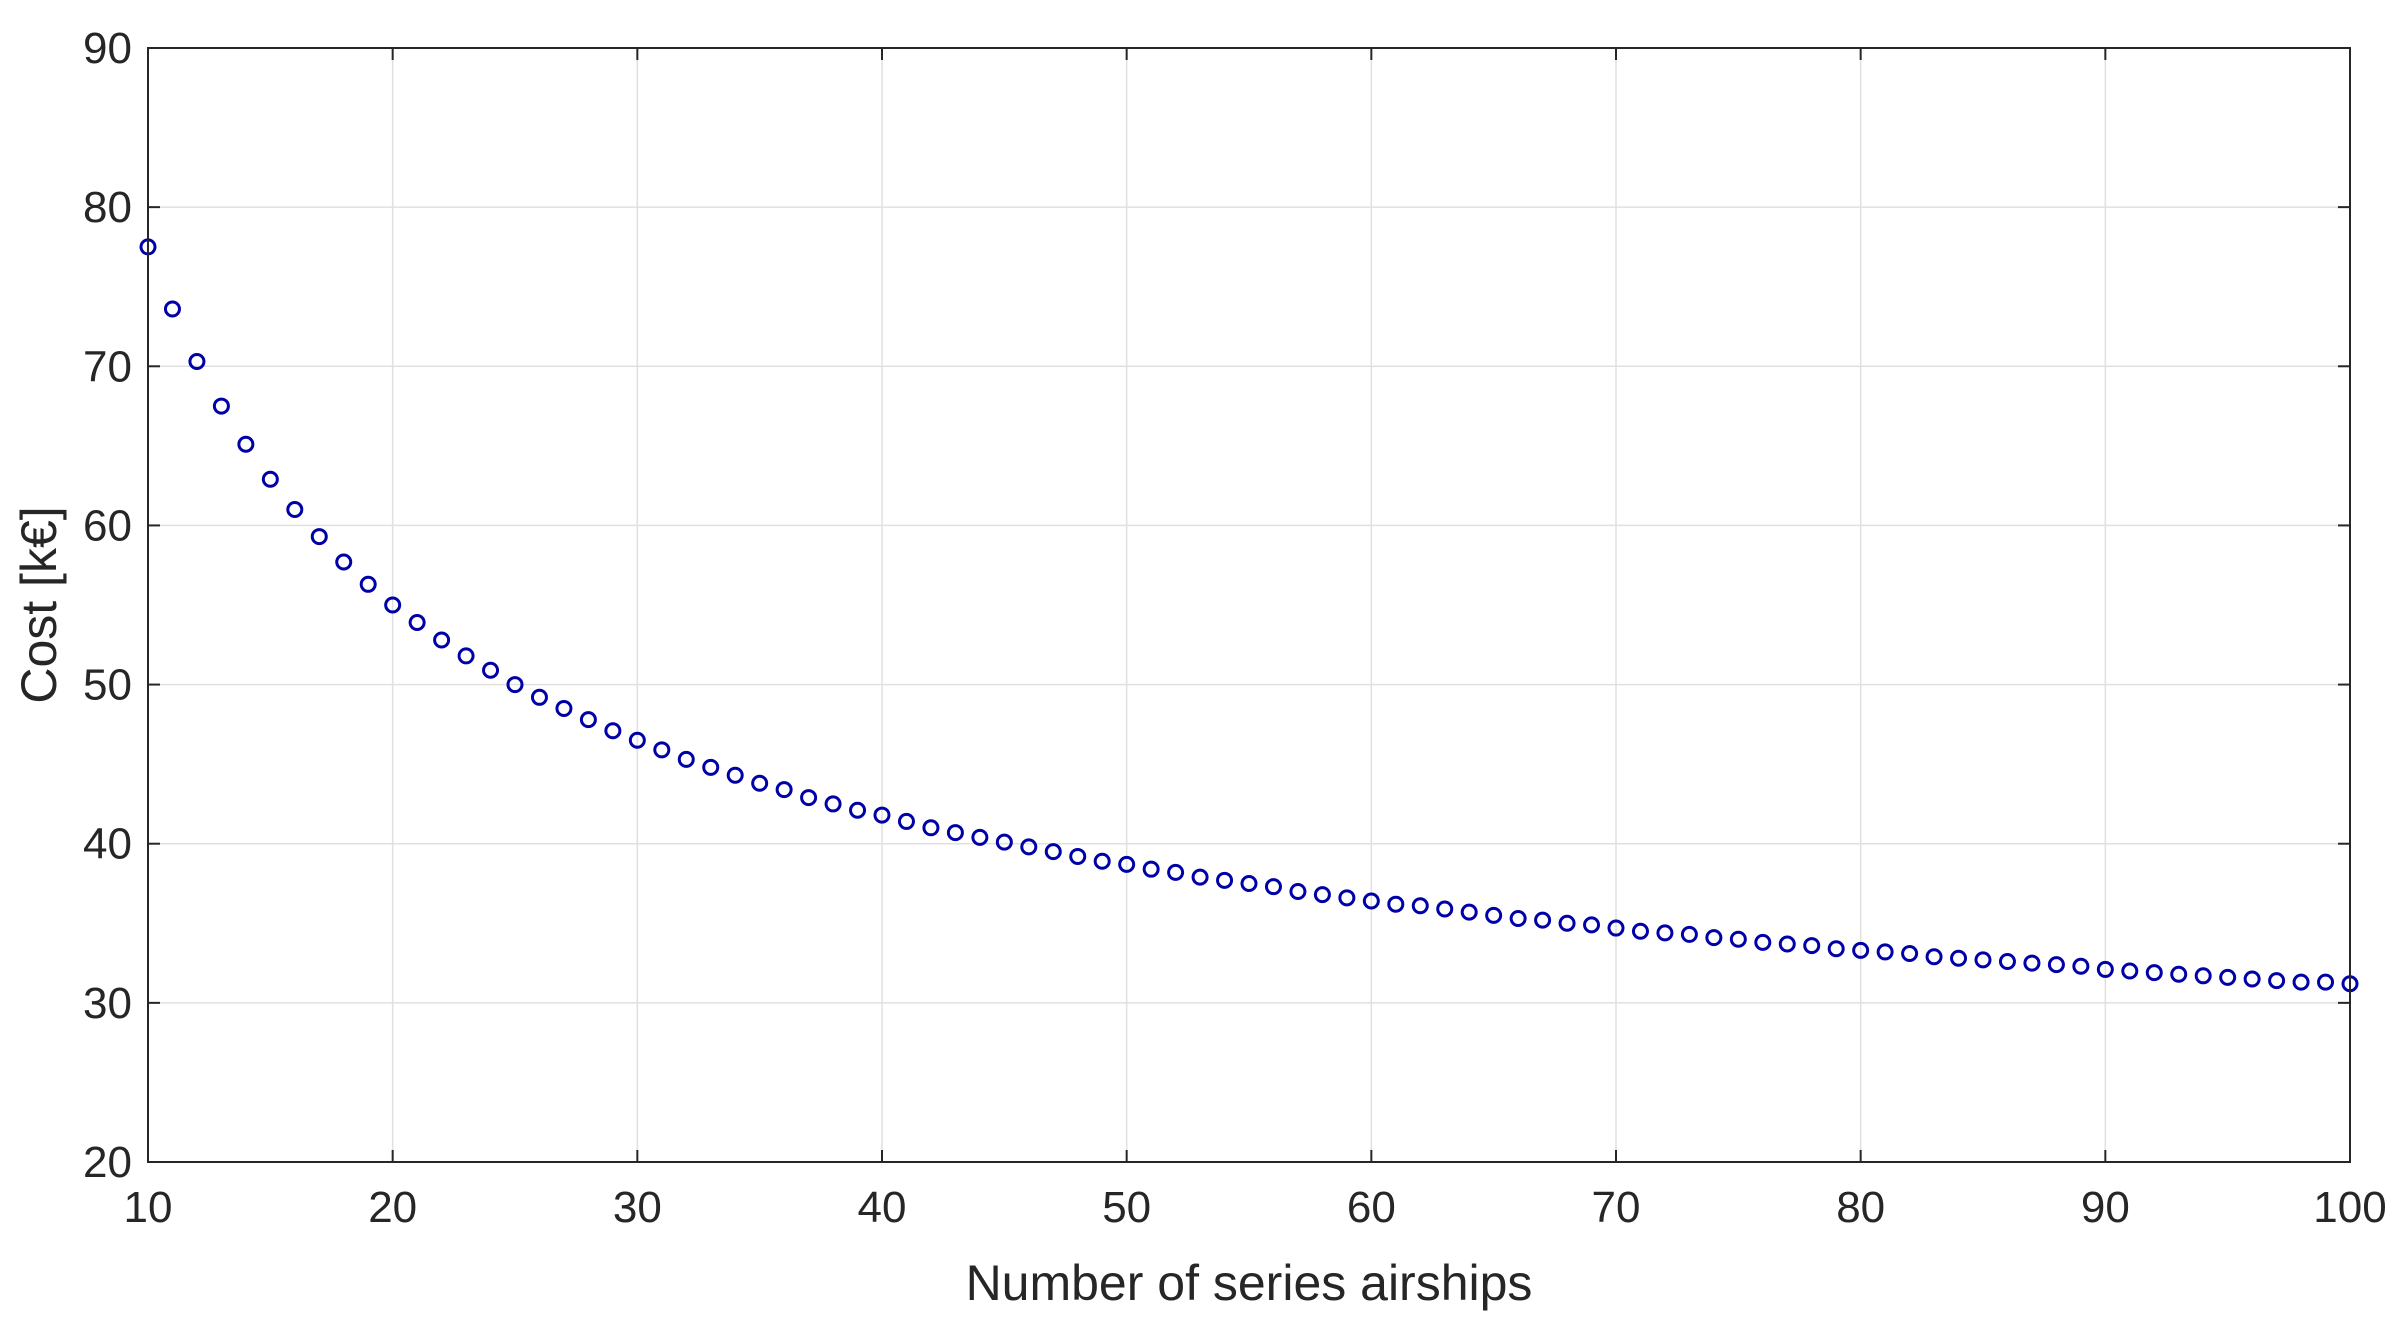 Image resolution: width=2404 pixels, height=1332 pixels. What do you see at coordinates (1371, 1207) in the screenshot?
I see `x-tick-label: 60` at bounding box center [1371, 1207].